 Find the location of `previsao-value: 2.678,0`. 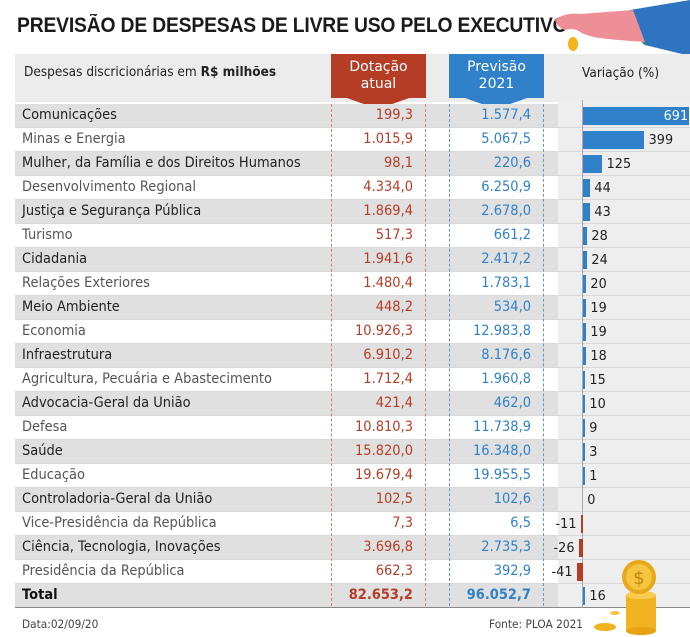

previsao-value: 2.678,0 is located at coordinates (506, 211).